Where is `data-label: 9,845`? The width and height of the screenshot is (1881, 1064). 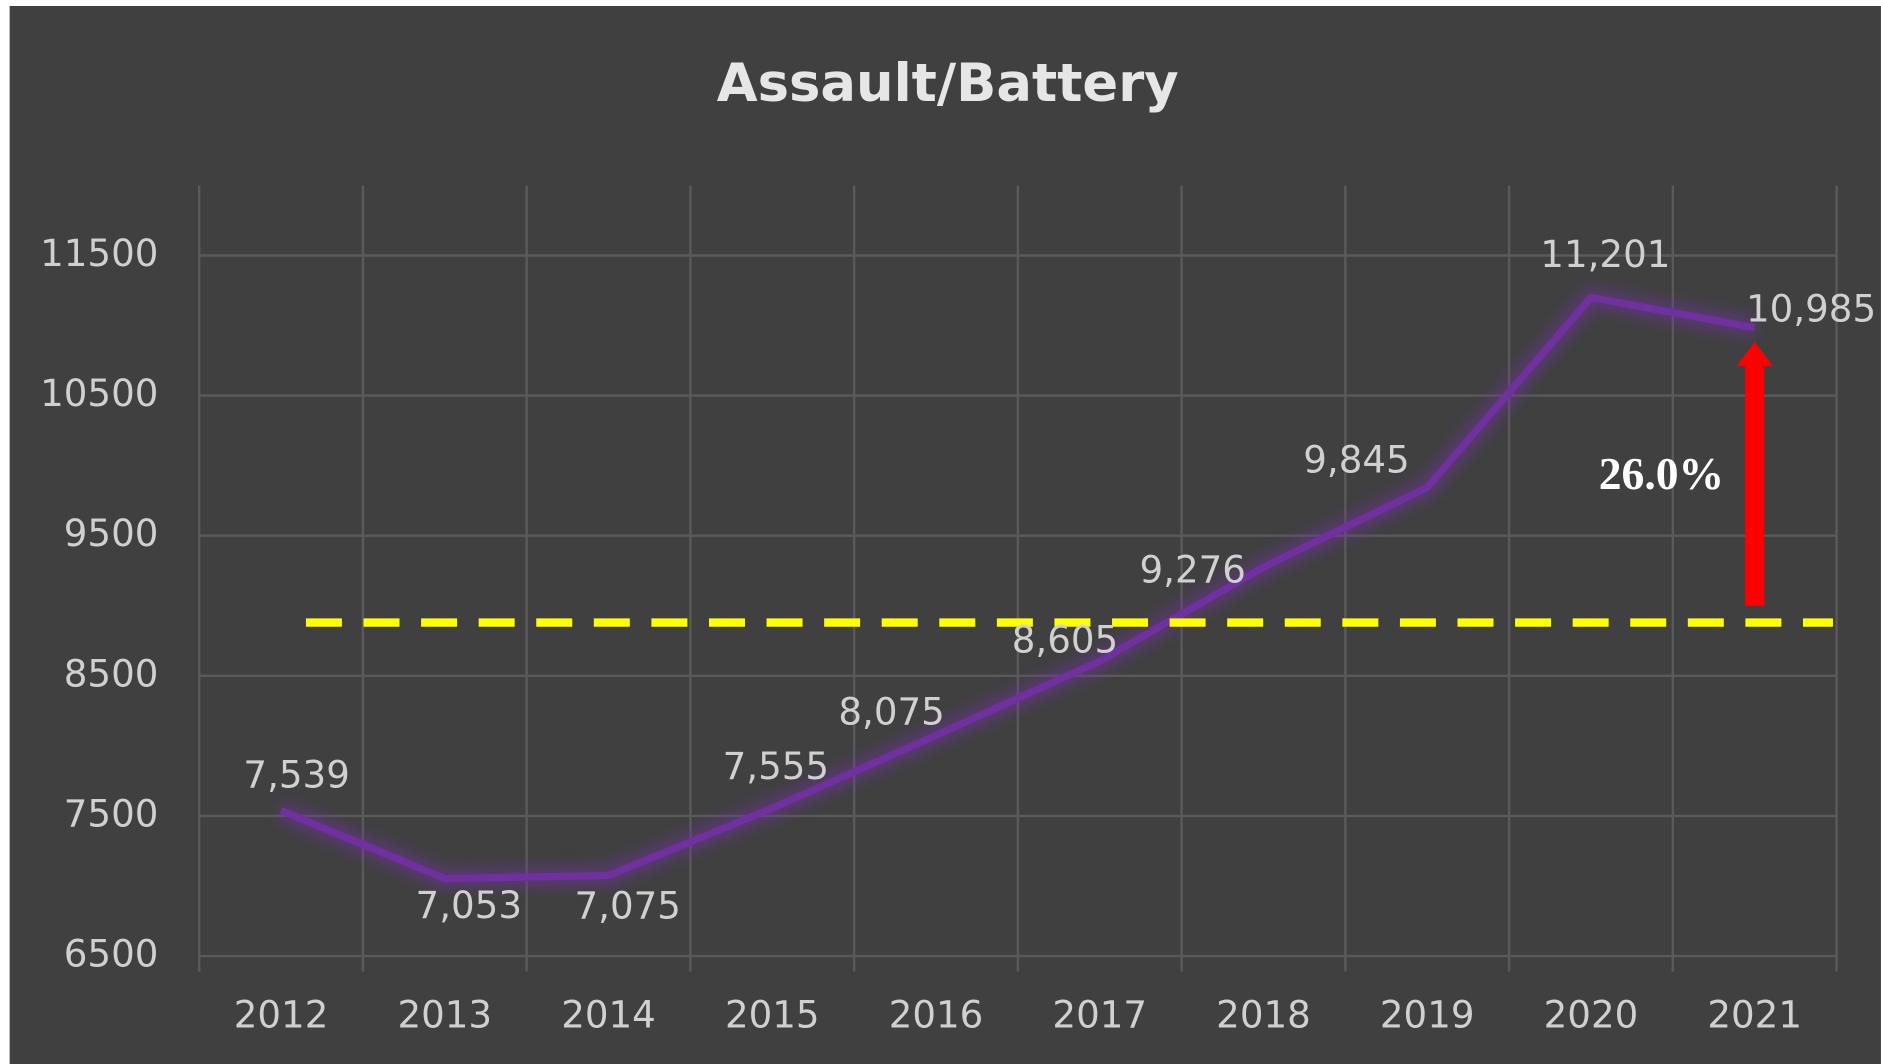
data-label: 9,845 is located at coordinates (1356, 460).